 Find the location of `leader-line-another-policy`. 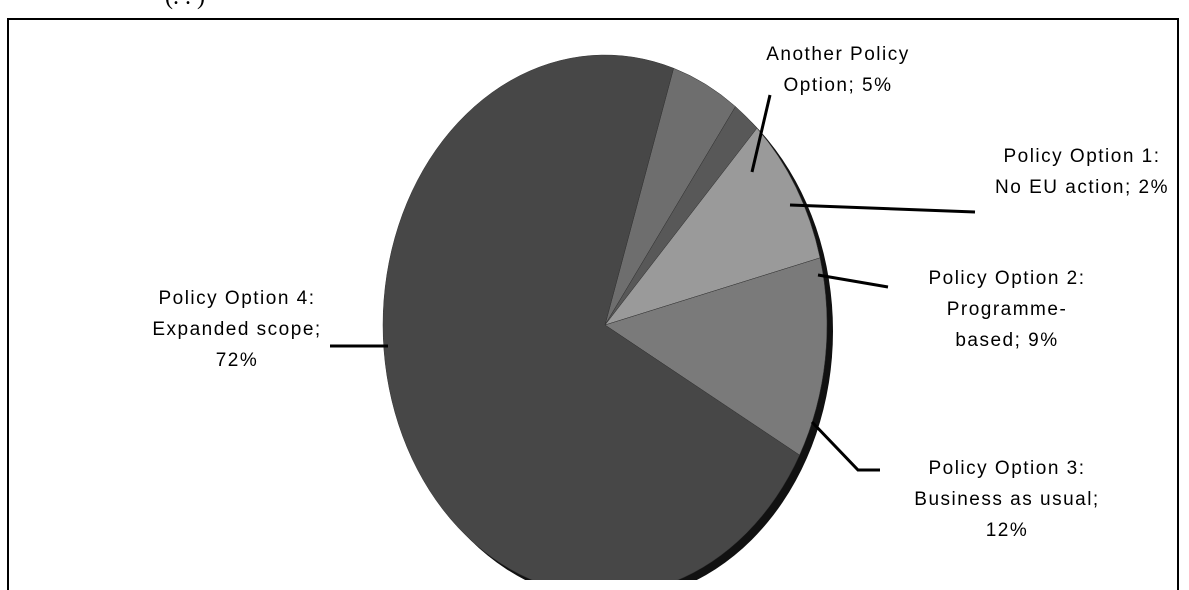

leader-line-another-policy is located at coordinates (761, 133).